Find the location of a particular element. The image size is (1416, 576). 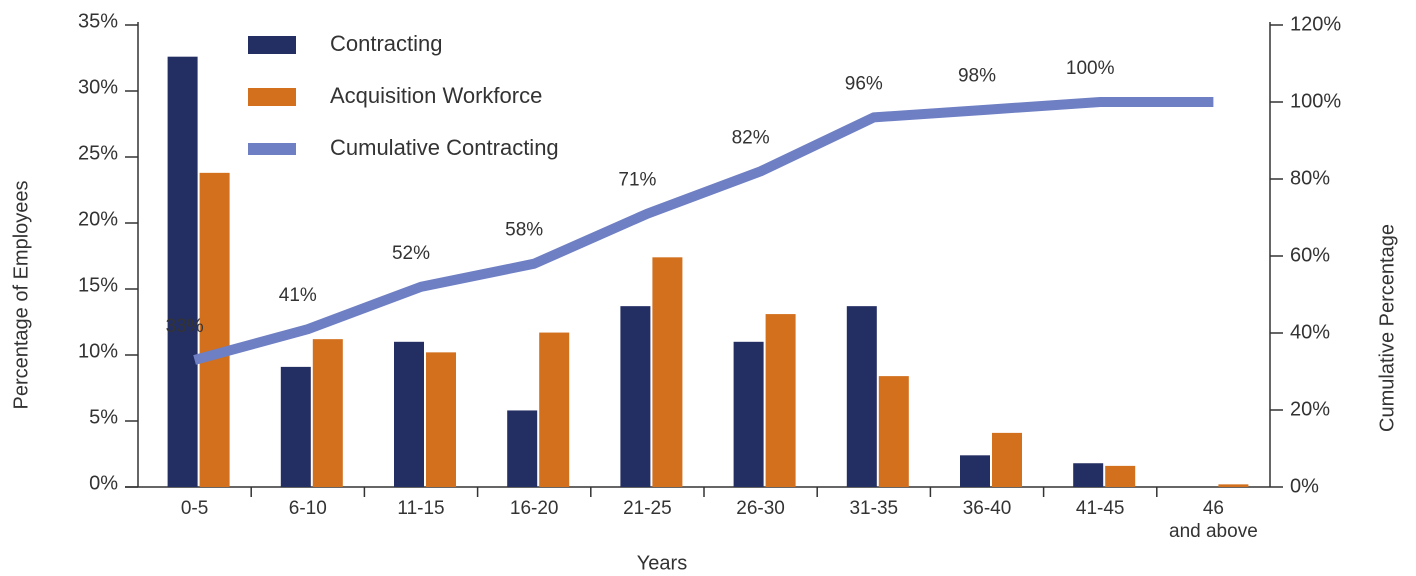

x-tick-label: 11-15 is located at coordinates (421, 508).